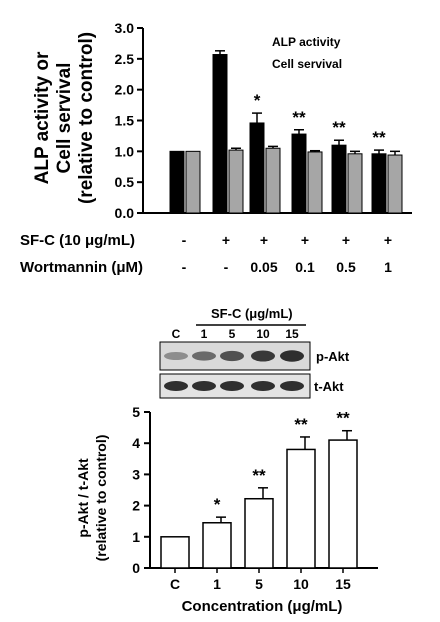 The image size is (440, 622). I want to click on legend-cell: Cell servival, so click(307, 64).